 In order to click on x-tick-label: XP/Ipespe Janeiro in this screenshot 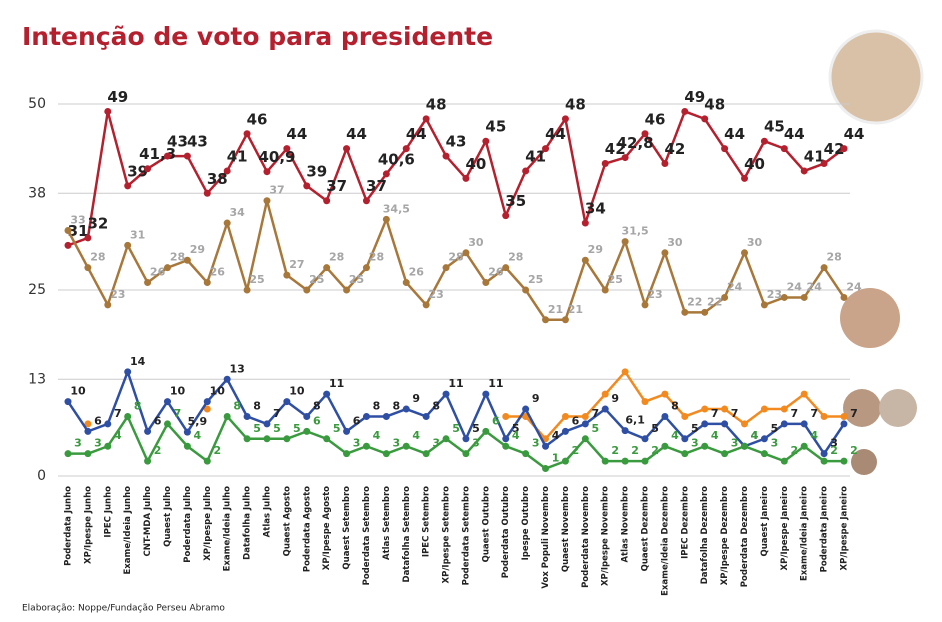, I will do `click(785, 528)`.